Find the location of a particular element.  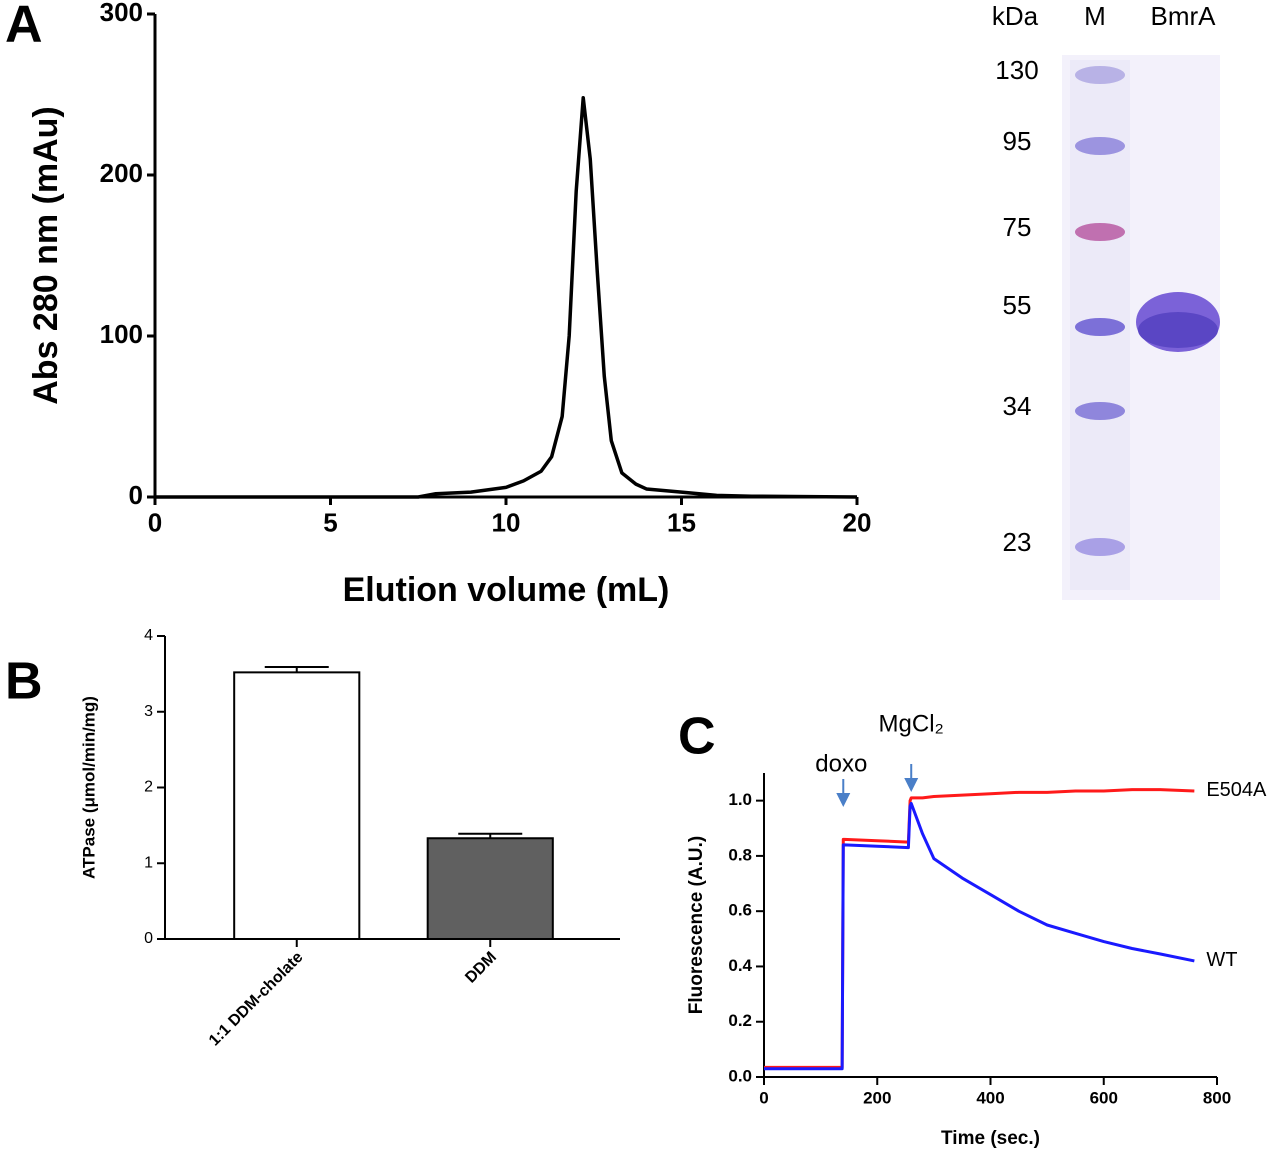

y-tick-label: 4 is located at coordinates (148, 635).